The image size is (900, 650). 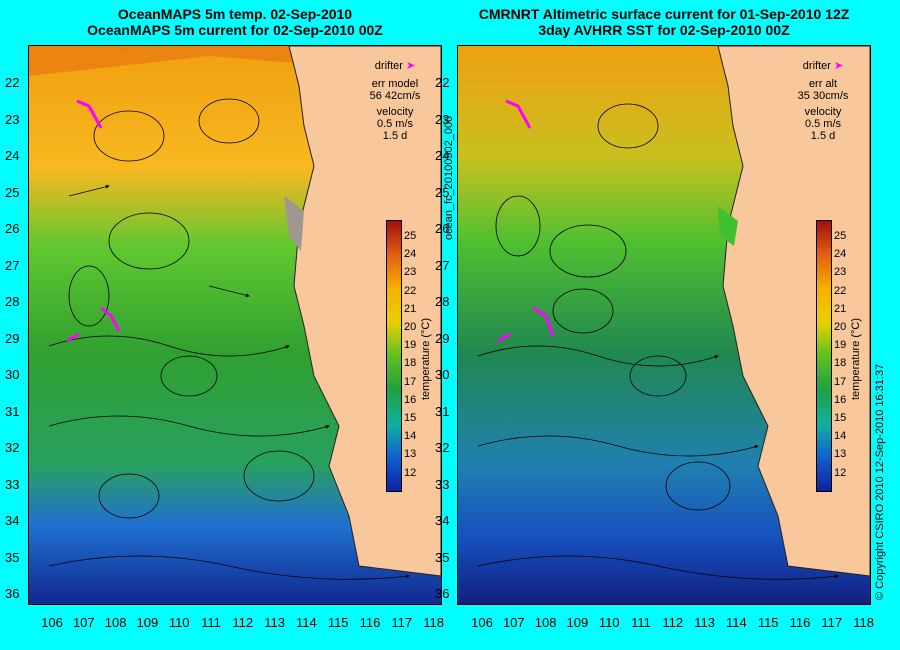 What do you see at coordinates (410, 472) in the screenshot?
I see `colorbar-tick: 12` at bounding box center [410, 472].